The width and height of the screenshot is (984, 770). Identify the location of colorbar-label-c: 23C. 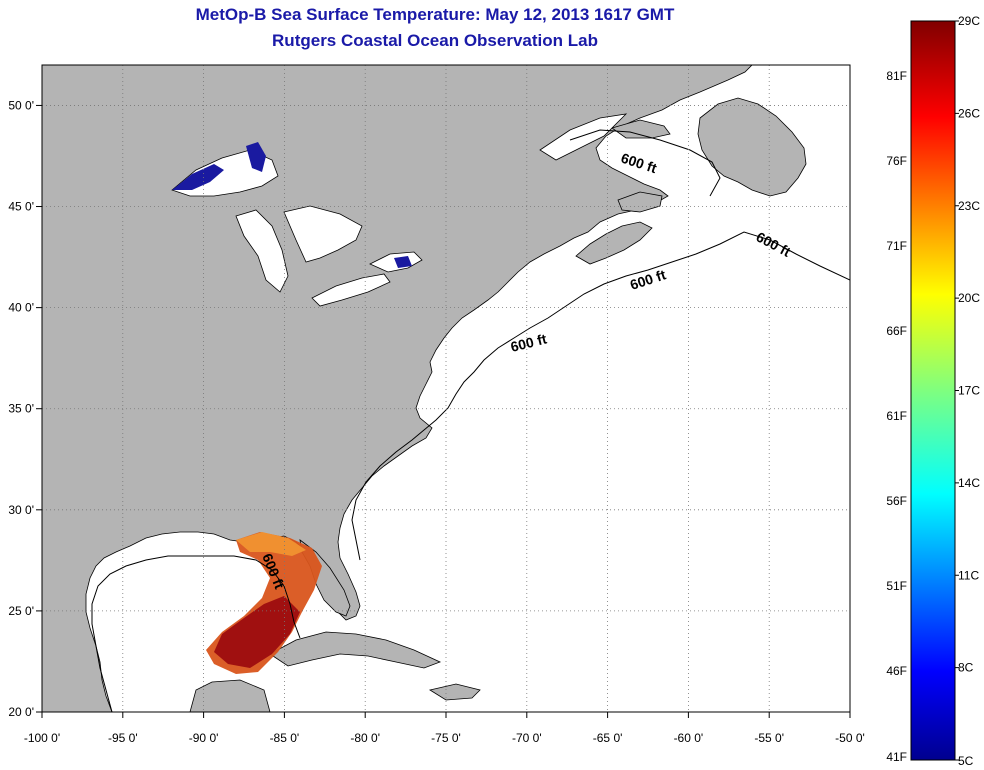
(969, 206).